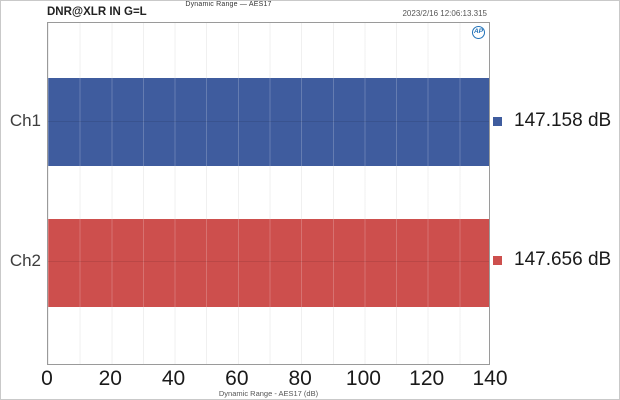  I want to click on value-label-ch1: 147.158 dB, so click(563, 120).